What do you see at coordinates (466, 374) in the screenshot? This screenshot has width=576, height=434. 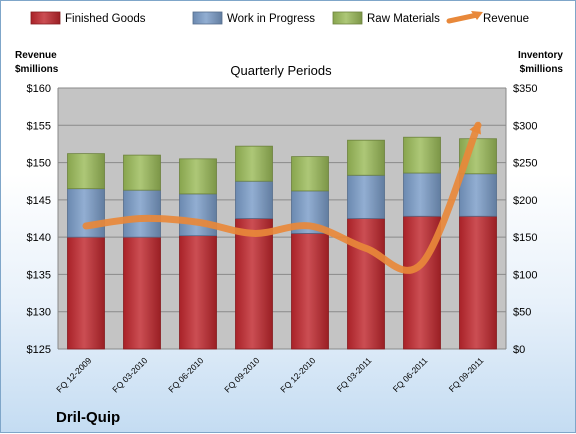 I see `x-tick-label: FQ 09-2011` at bounding box center [466, 374].